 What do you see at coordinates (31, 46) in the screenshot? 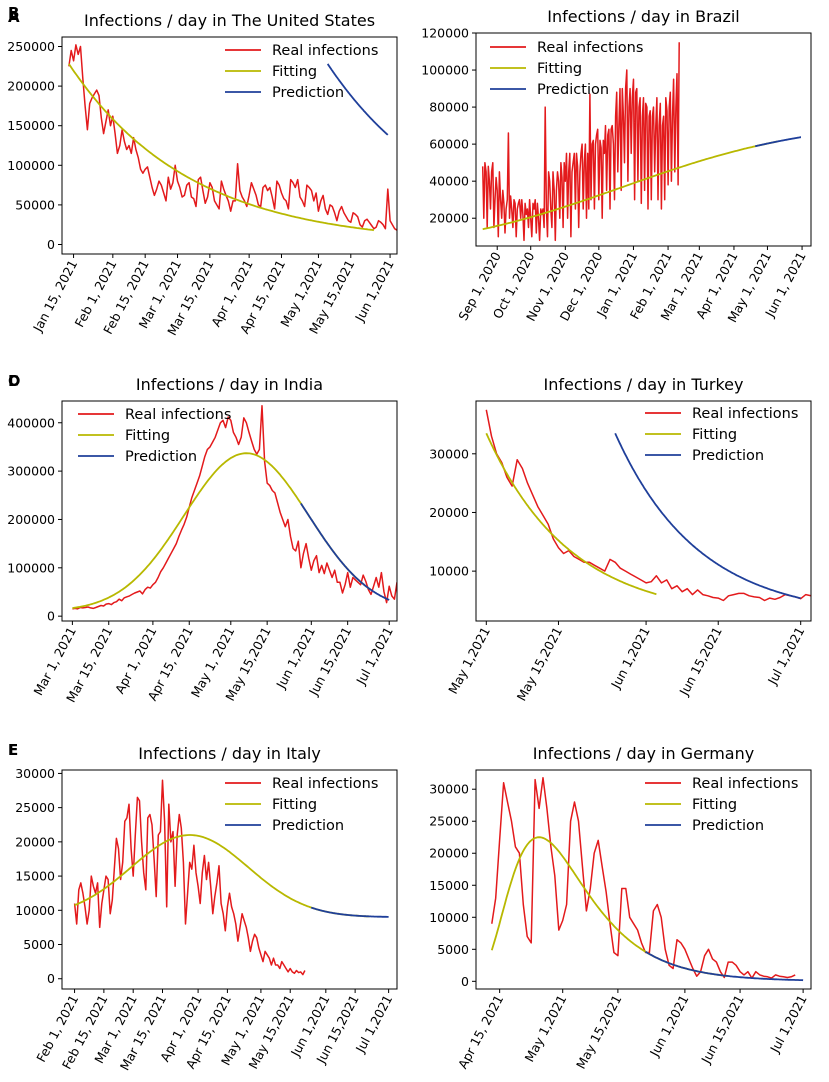
I see `y-tick-label: 250000` at bounding box center [31, 46].